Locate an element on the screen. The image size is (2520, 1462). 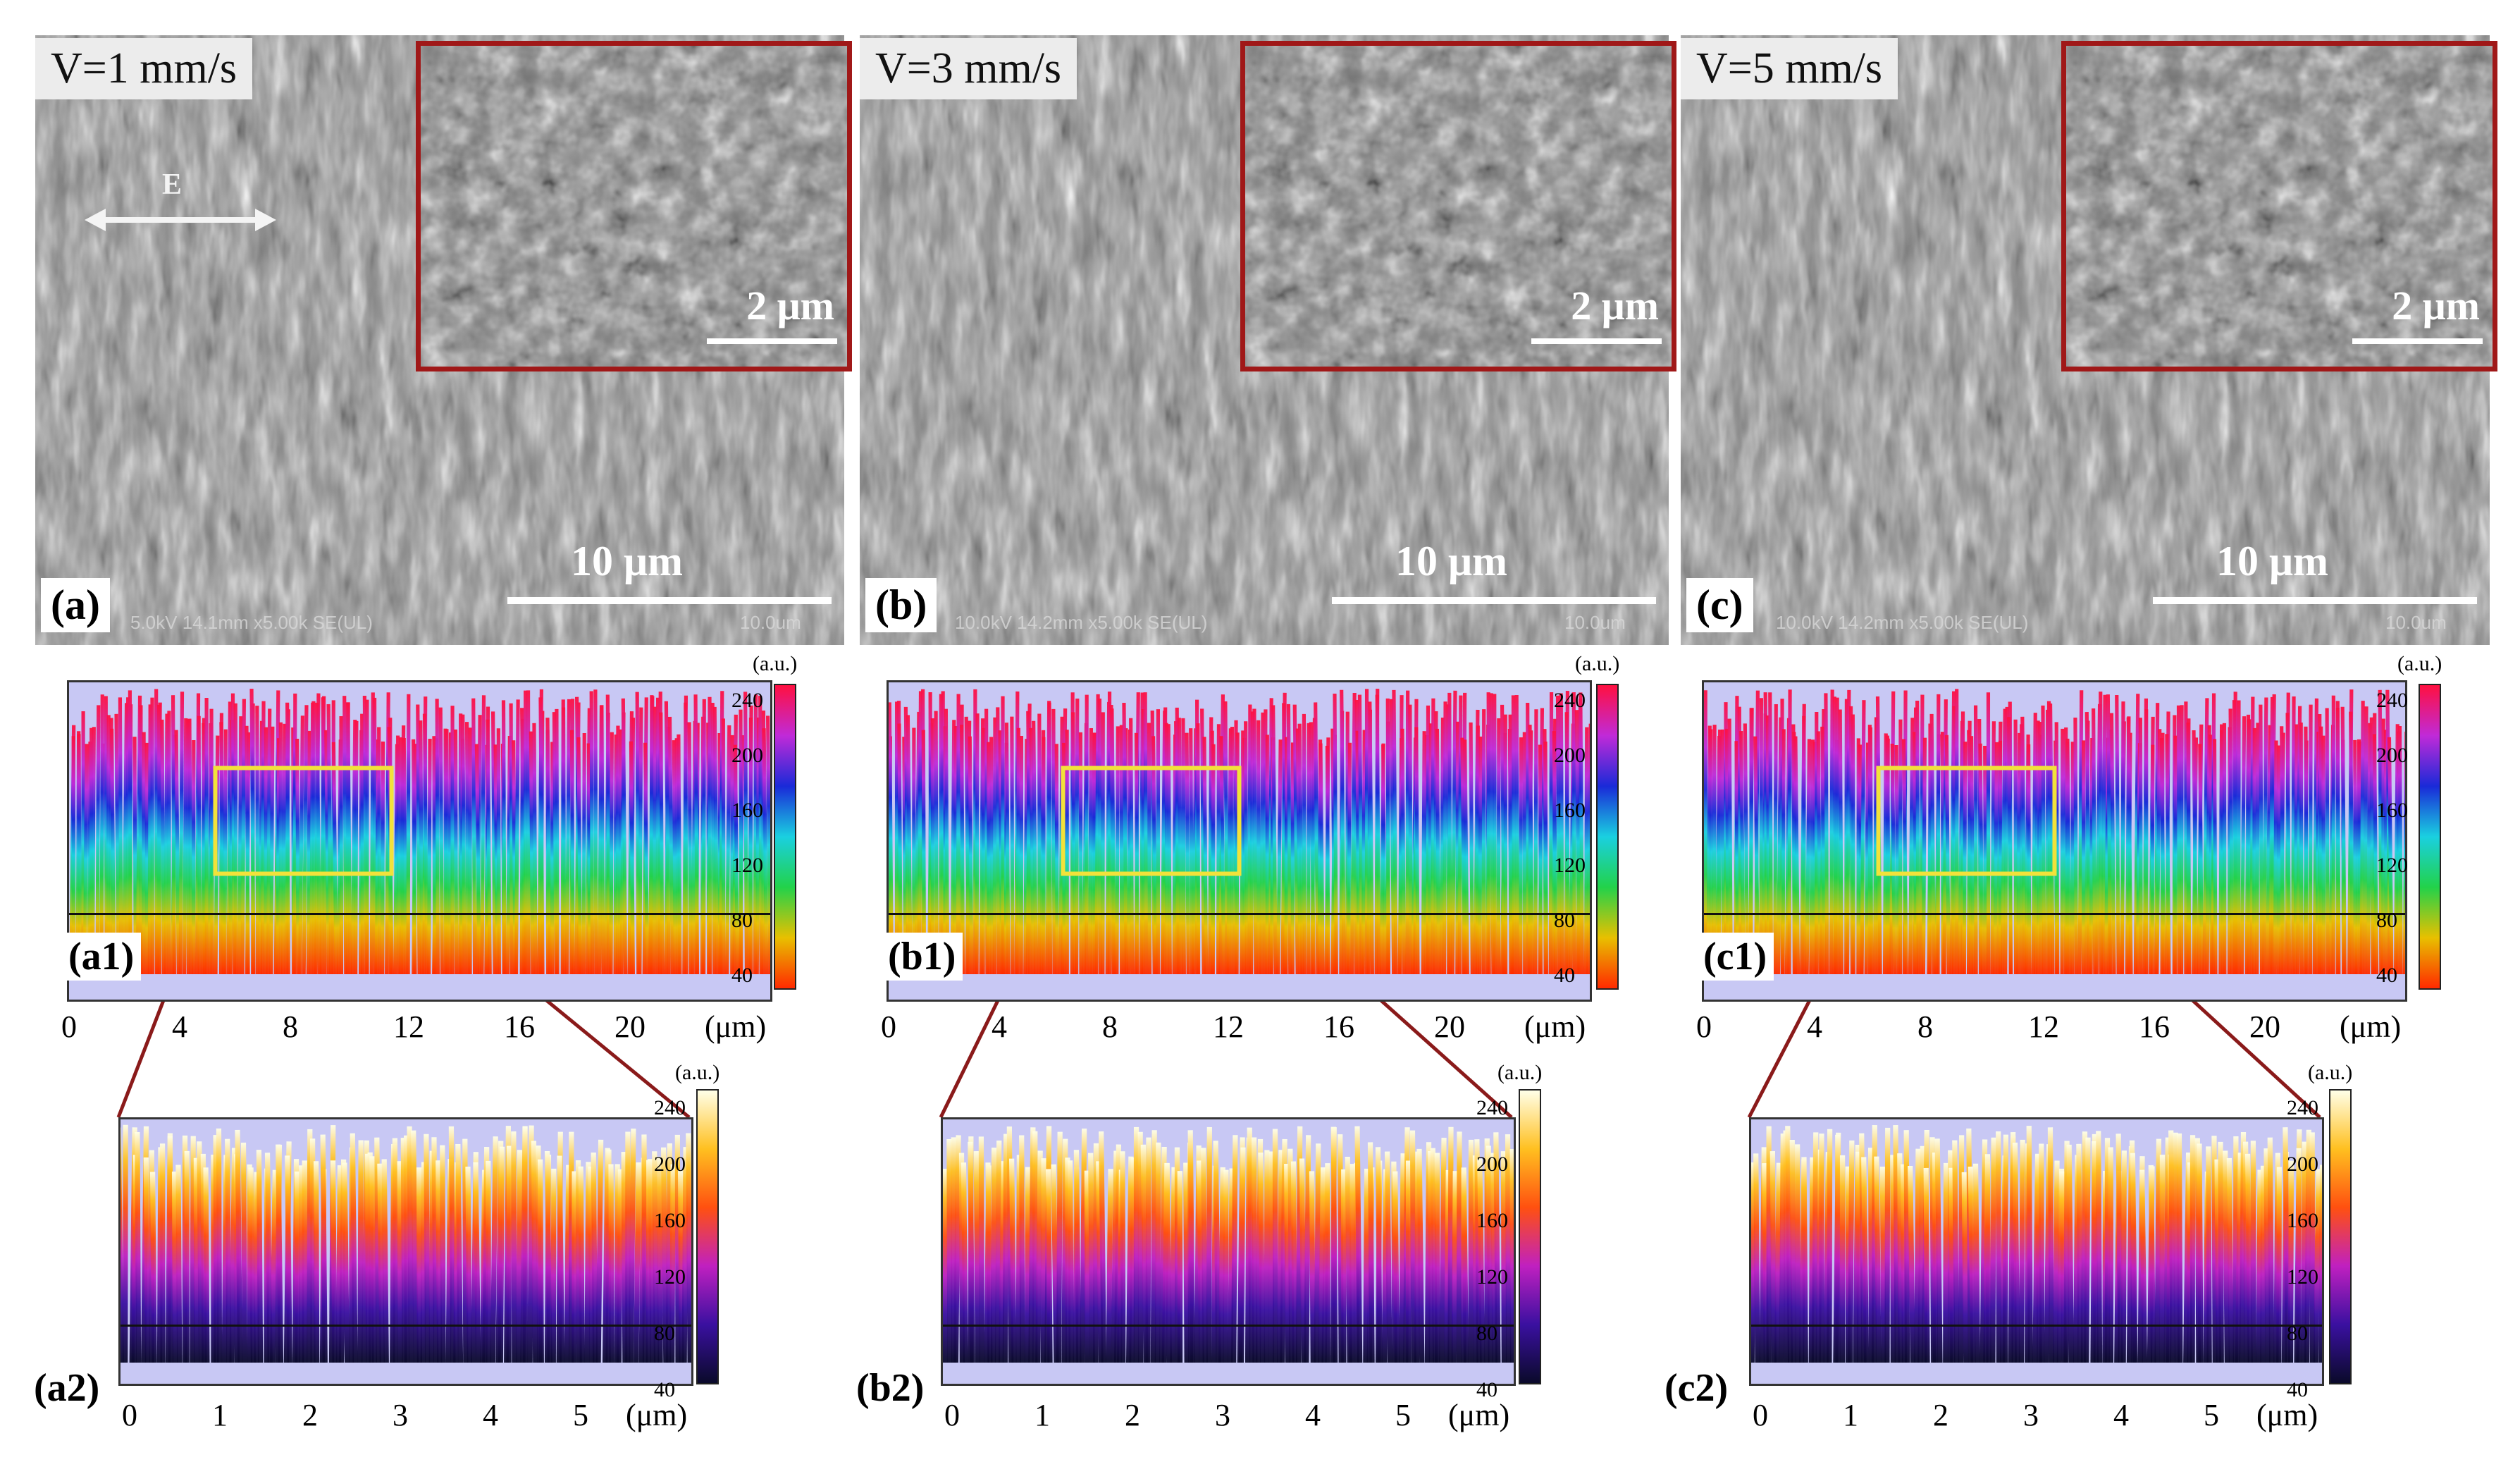
x-axis-tick: 1 is located at coordinates (1851, 1415).